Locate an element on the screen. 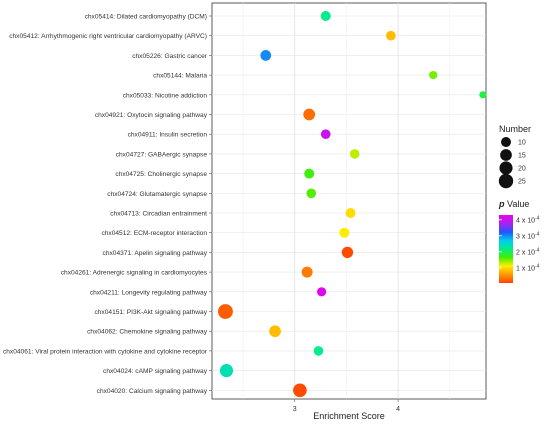  y-tick-label: chx04724: Glutamatergic synapse is located at coordinates (157, 194).